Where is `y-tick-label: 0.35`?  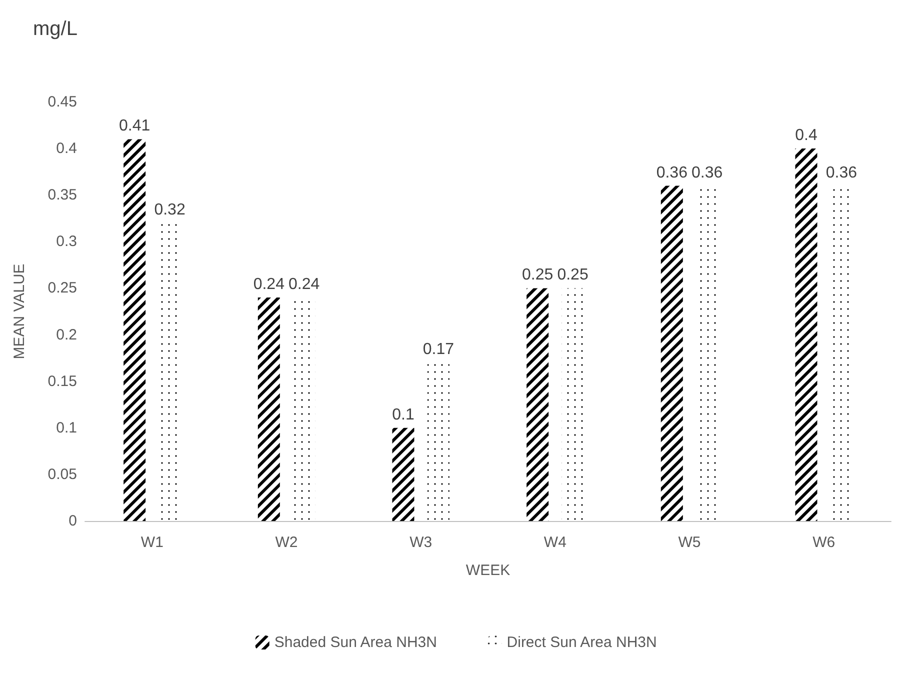 y-tick-label: 0.35 is located at coordinates (62, 195).